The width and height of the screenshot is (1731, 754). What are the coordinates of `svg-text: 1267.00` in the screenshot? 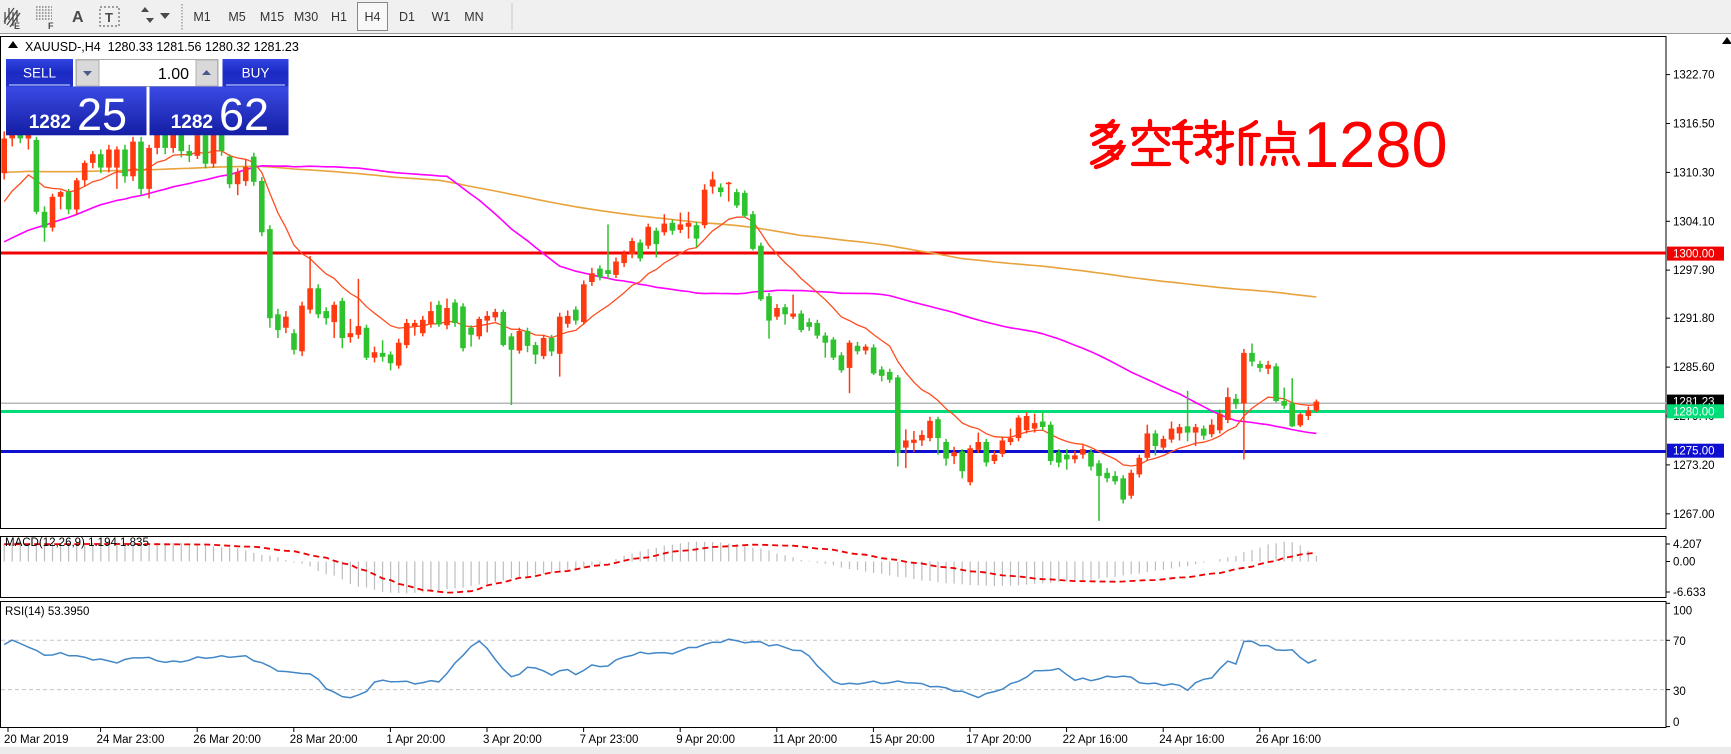 It's located at (1694, 515).